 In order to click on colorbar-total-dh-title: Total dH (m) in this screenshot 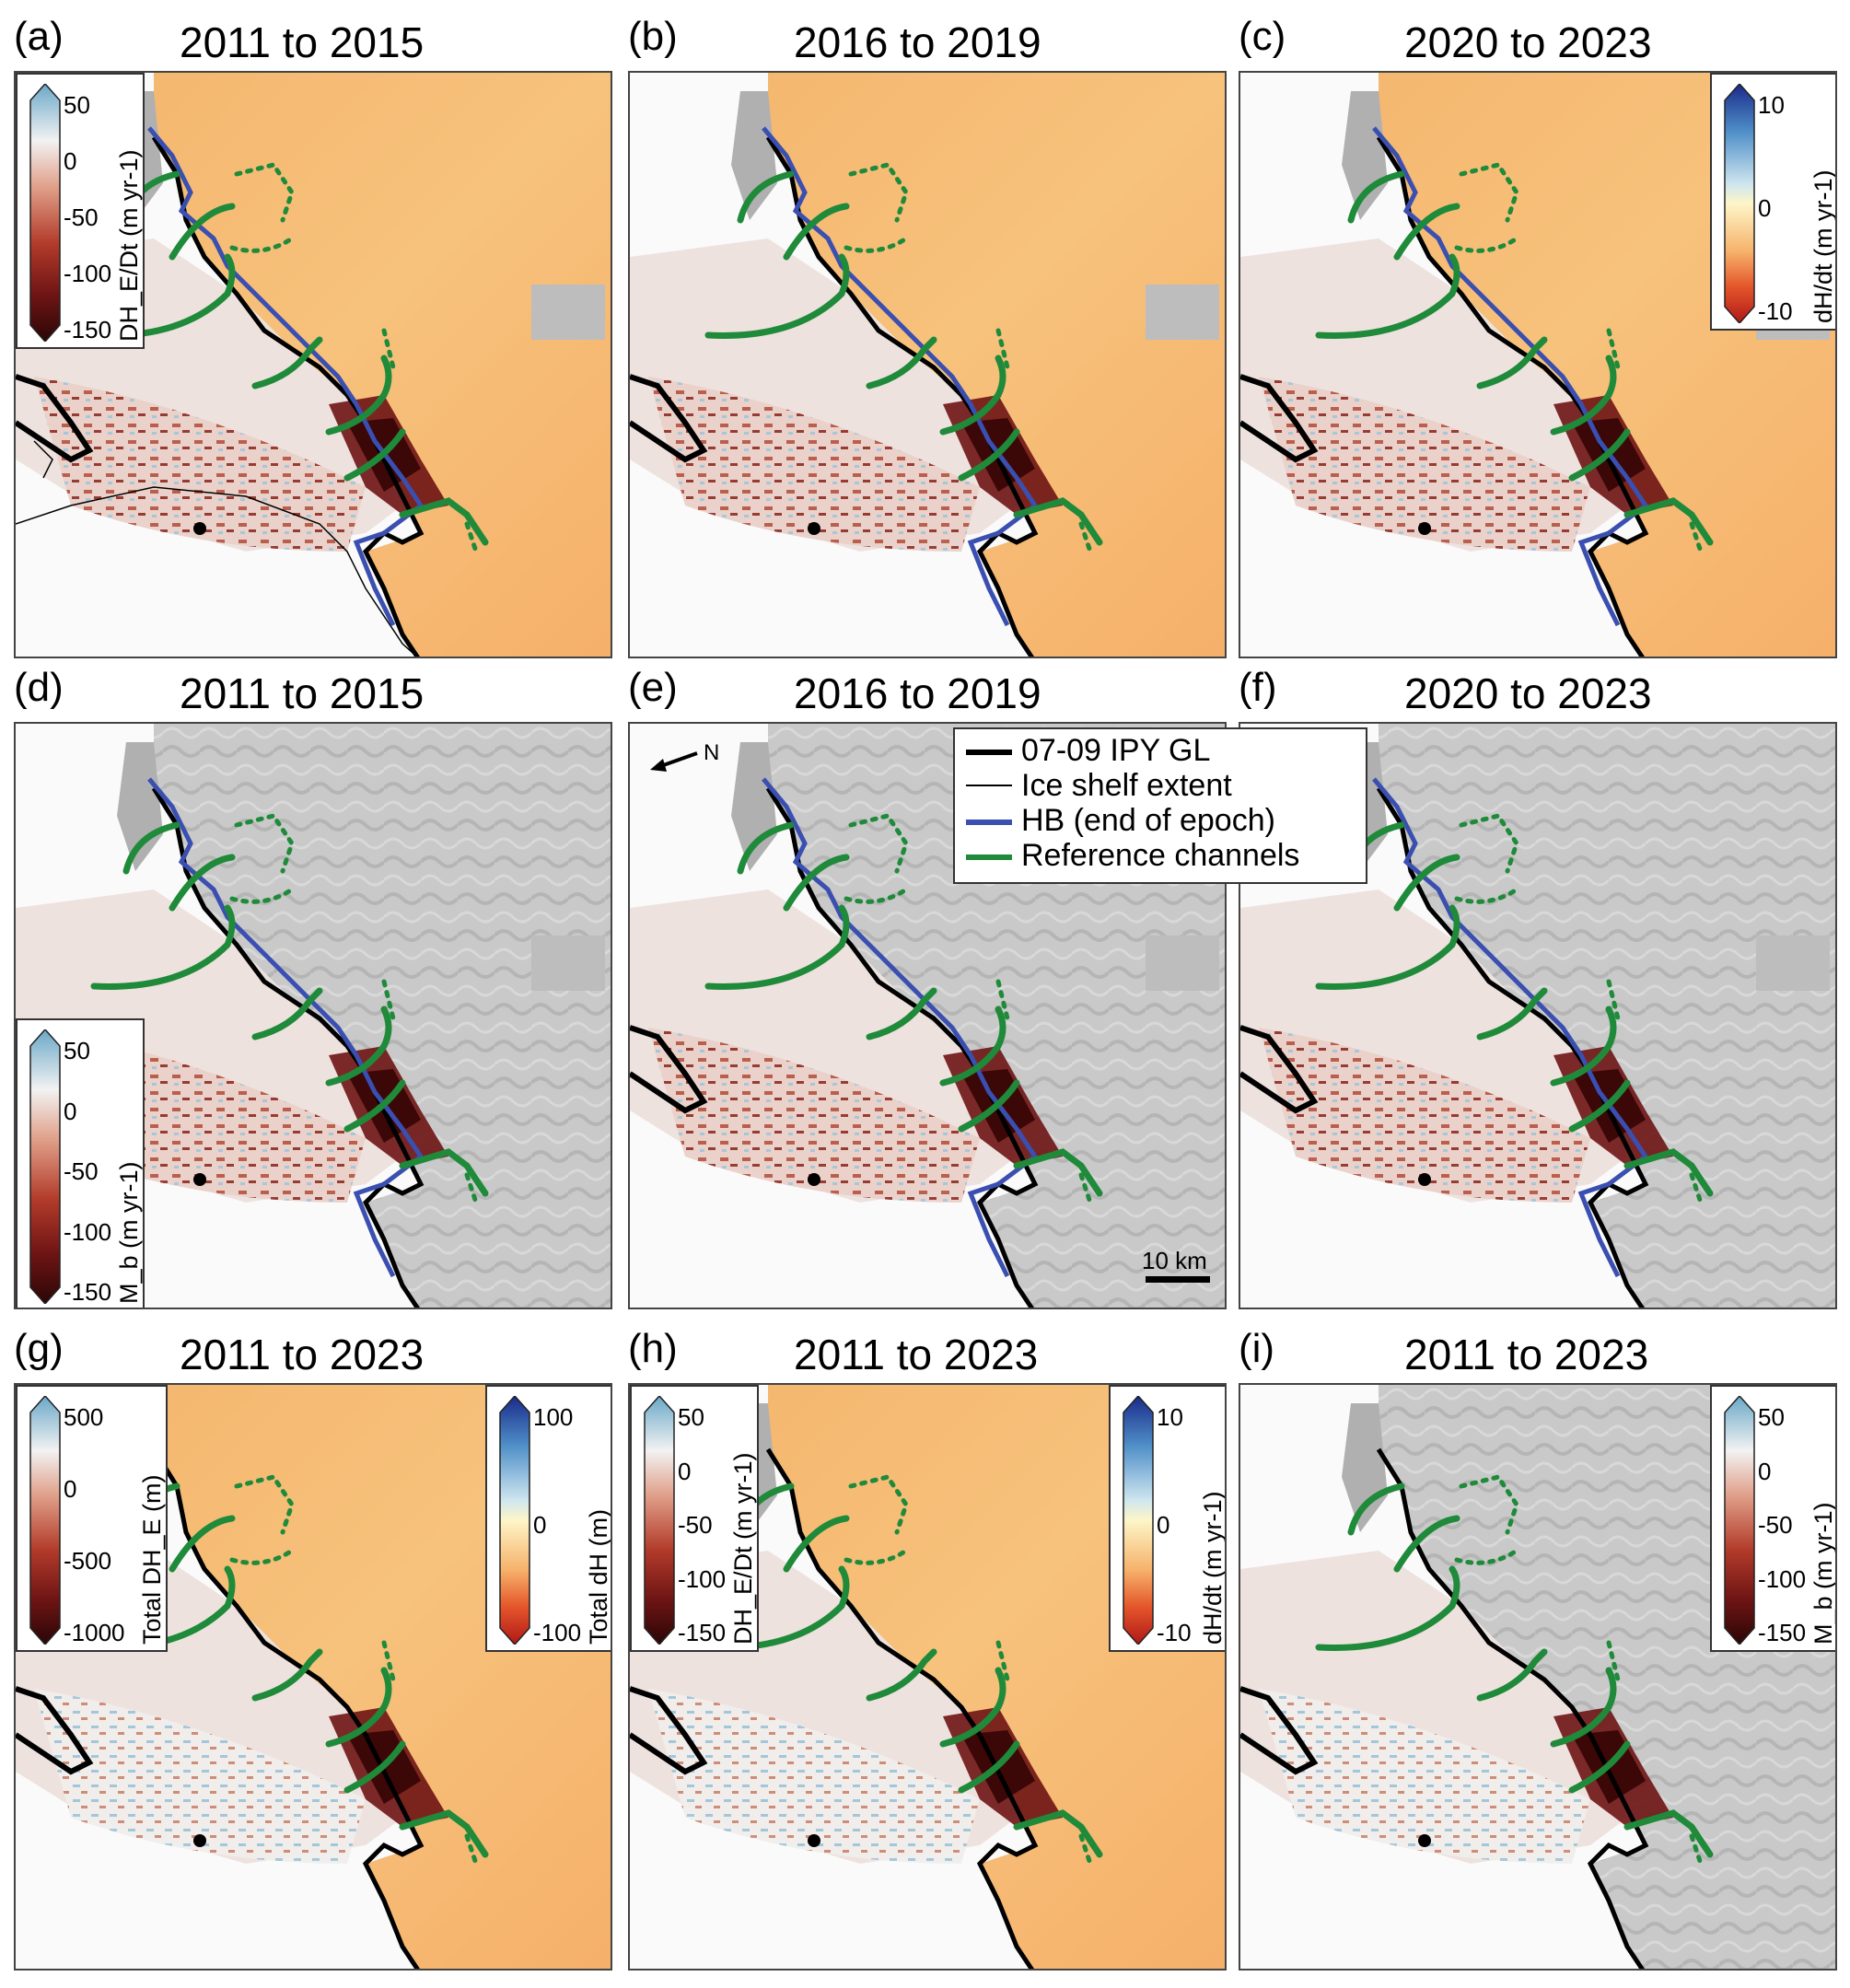, I will do `click(598, 1577)`.